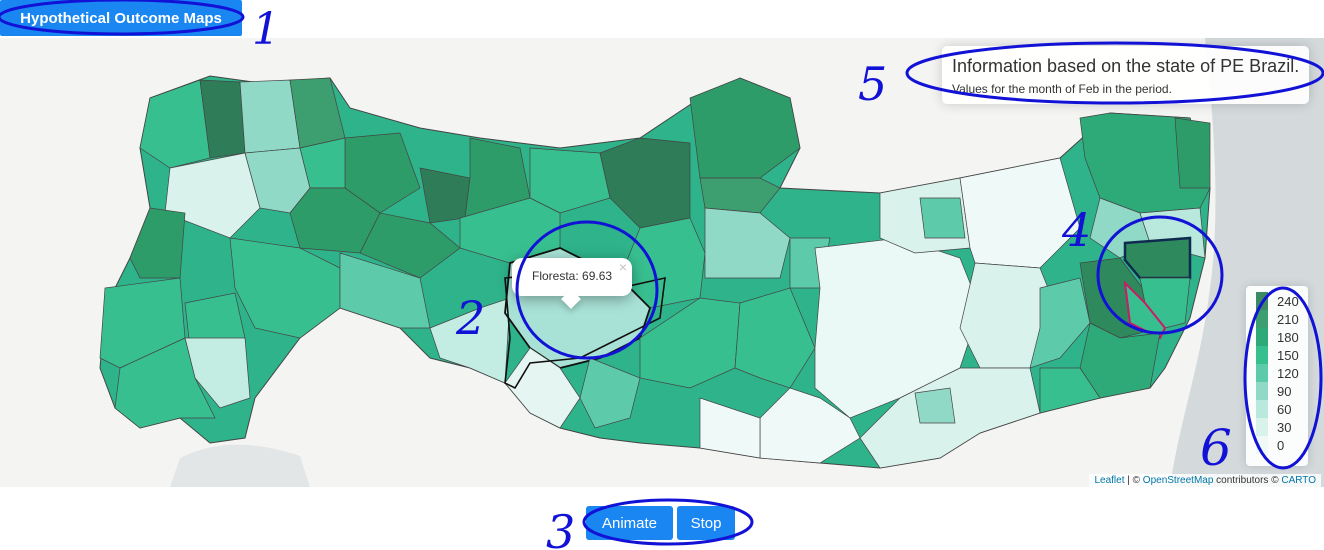 Image resolution: width=1324 pixels, height=550 pixels. I want to click on popup-text: Floresta: 69.63, so click(572, 276).